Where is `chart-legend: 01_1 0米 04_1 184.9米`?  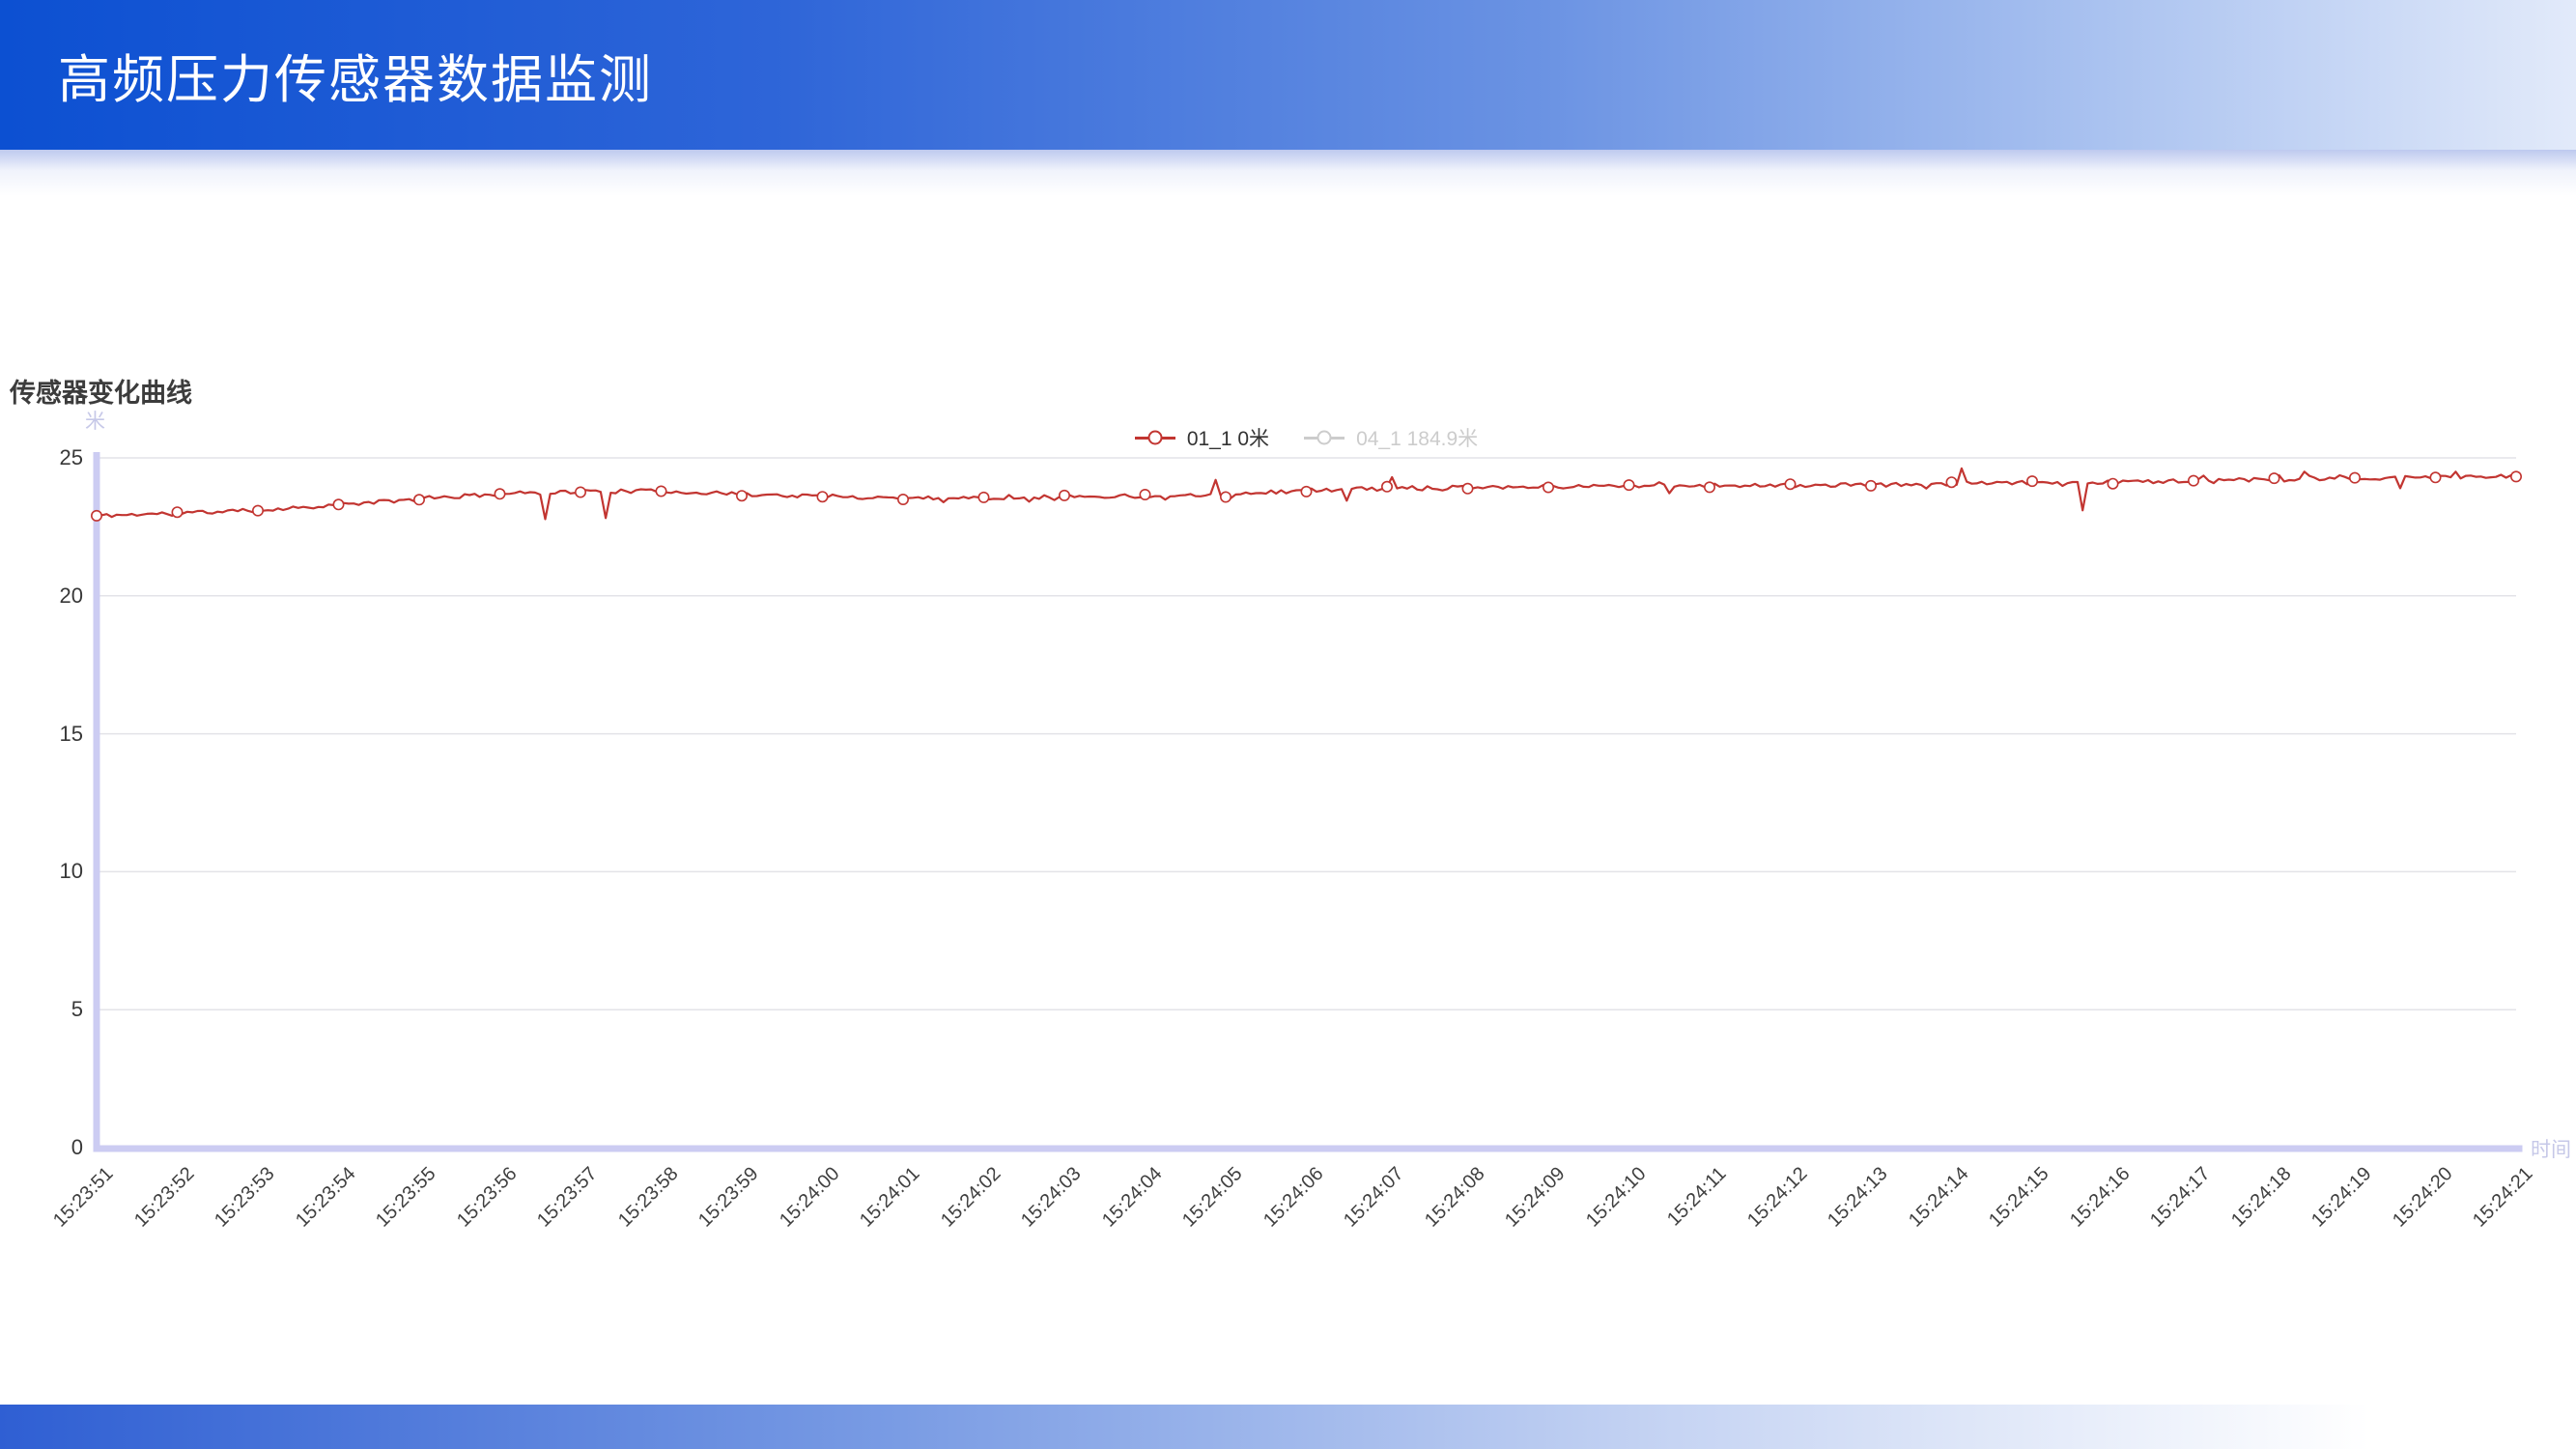
chart-legend: 01_1 0米 04_1 184.9米 is located at coordinates (1306, 437).